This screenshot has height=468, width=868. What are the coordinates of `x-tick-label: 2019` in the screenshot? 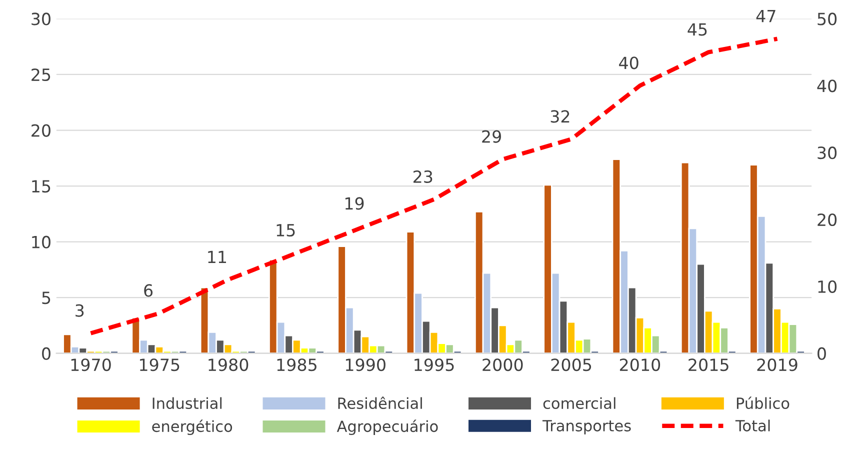 It's located at (777, 365).